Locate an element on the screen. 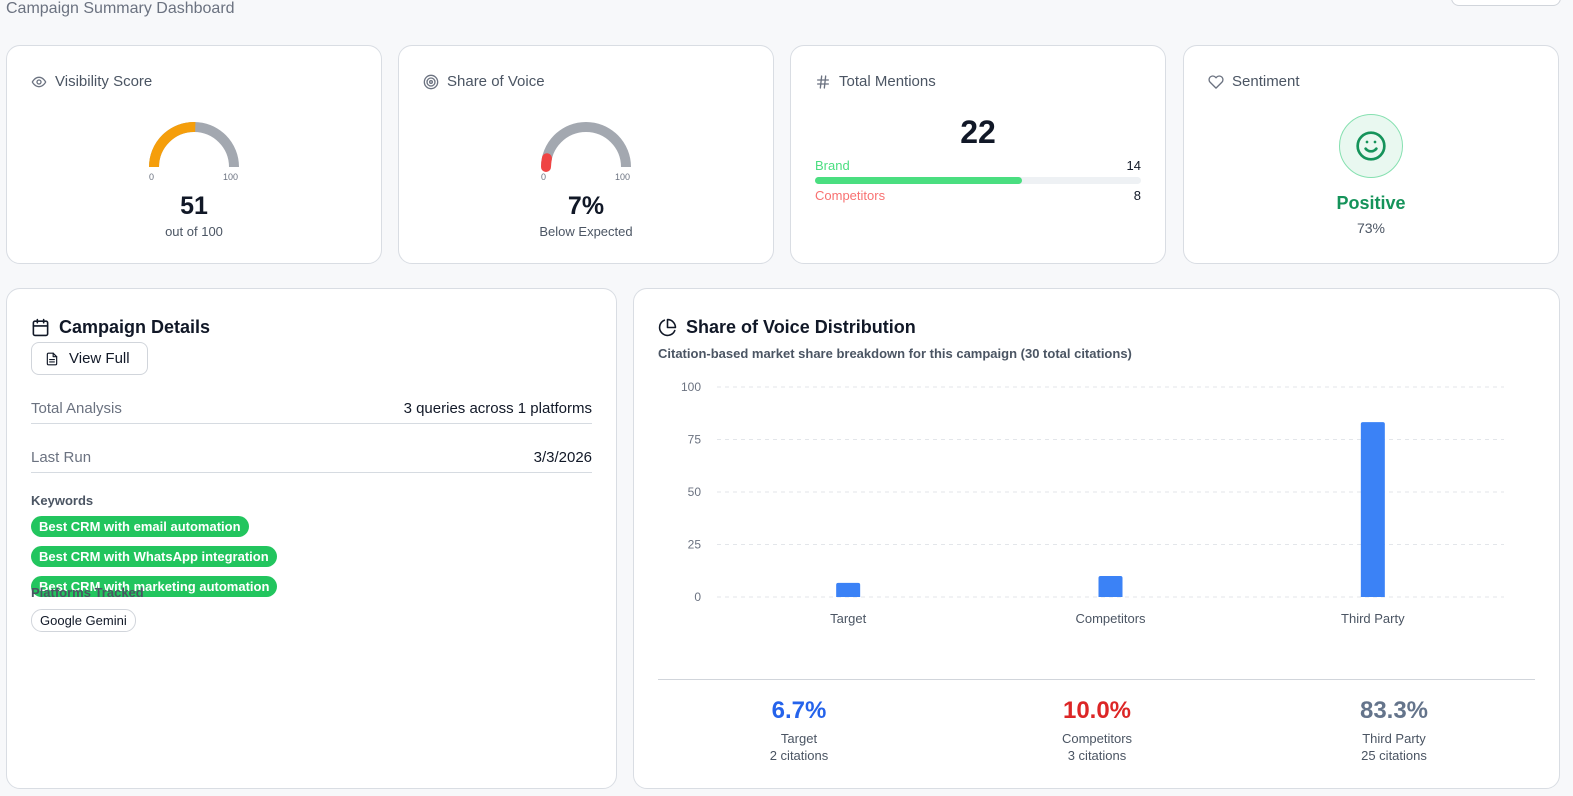  stat-citations: 3 citations is located at coordinates (1097, 755).